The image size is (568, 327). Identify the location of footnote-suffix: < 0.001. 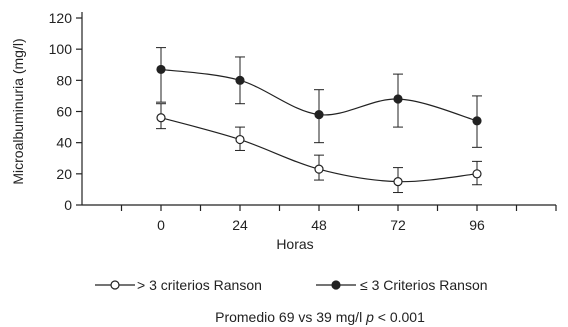
(399, 317).